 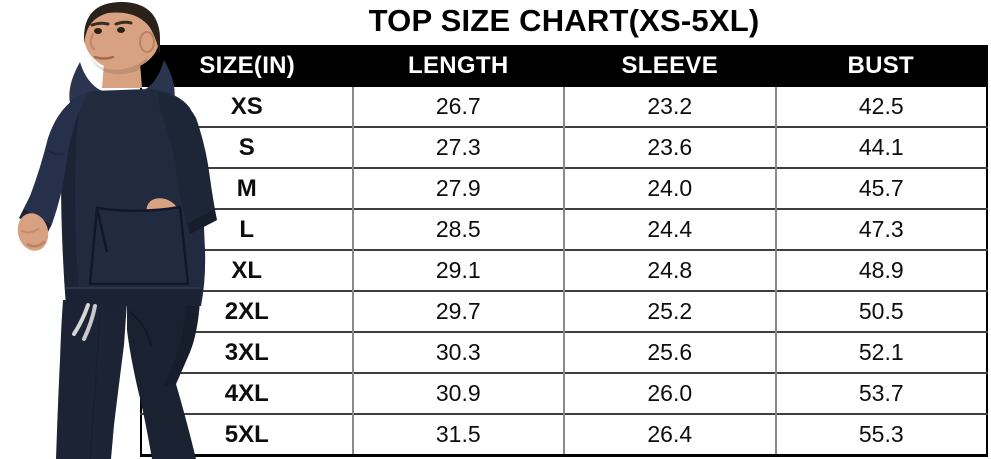 I want to click on bust-cell: 53.7, so click(x=880, y=393).